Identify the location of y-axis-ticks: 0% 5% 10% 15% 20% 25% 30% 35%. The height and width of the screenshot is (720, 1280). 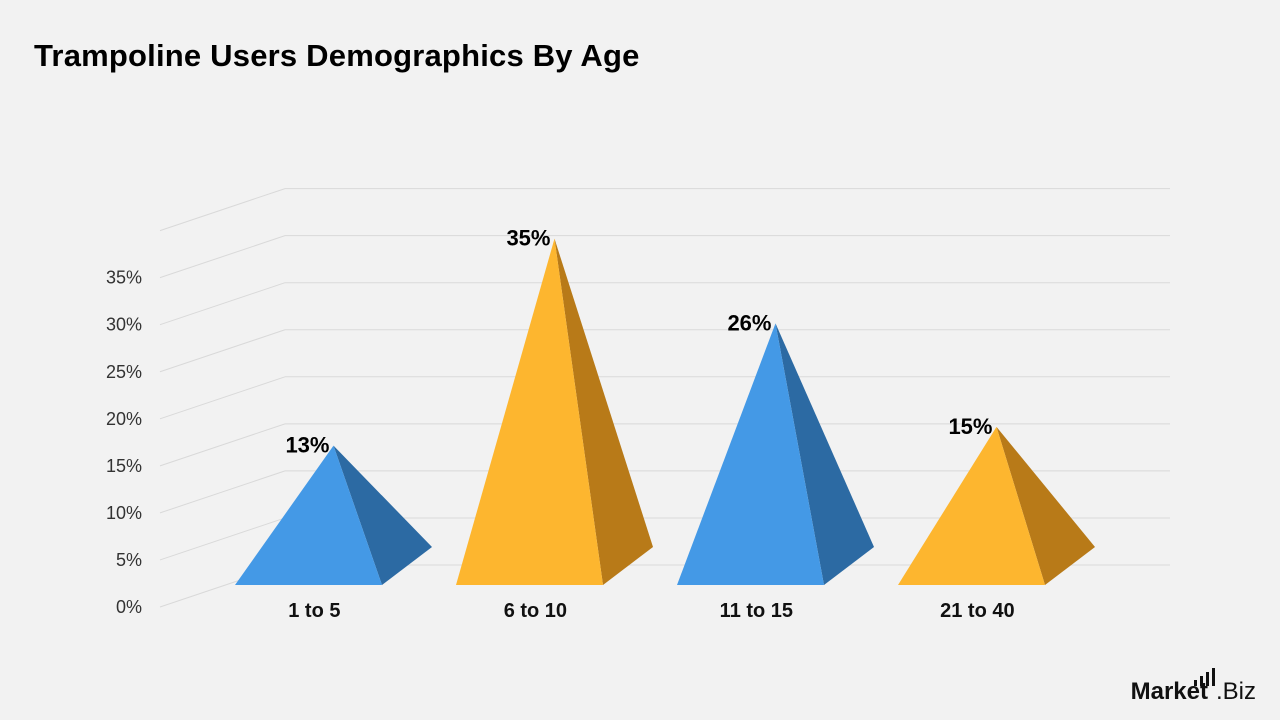
(124, 442).